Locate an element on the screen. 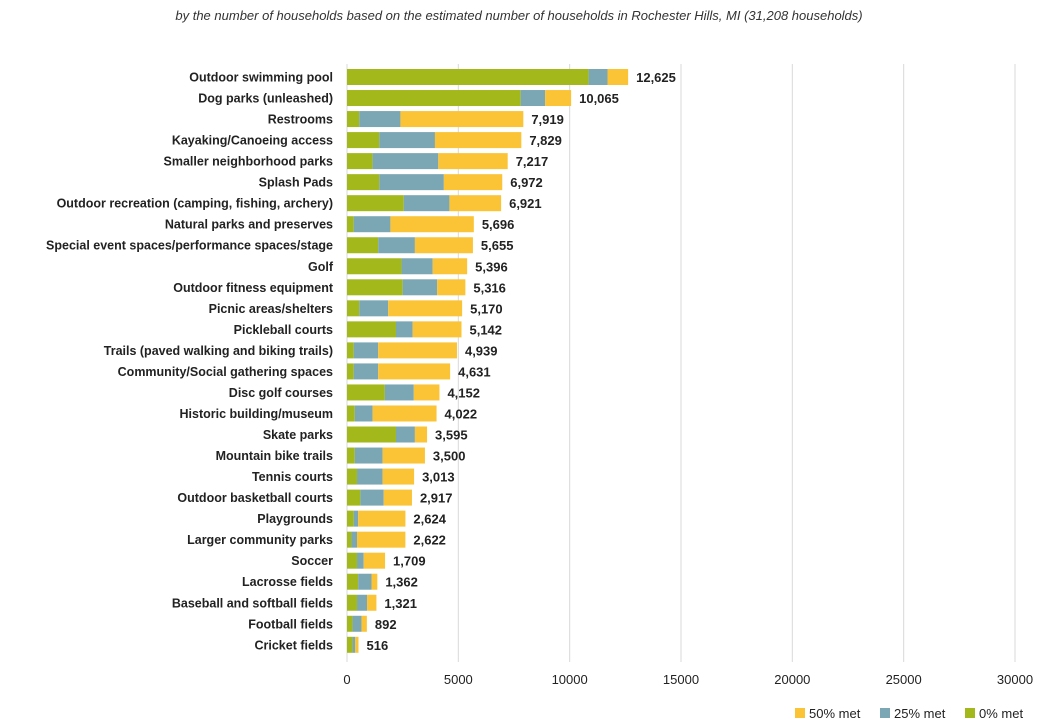 This screenshot has width=1038, height=726. value-label: 12,625 is located at coordinates (656, 77).